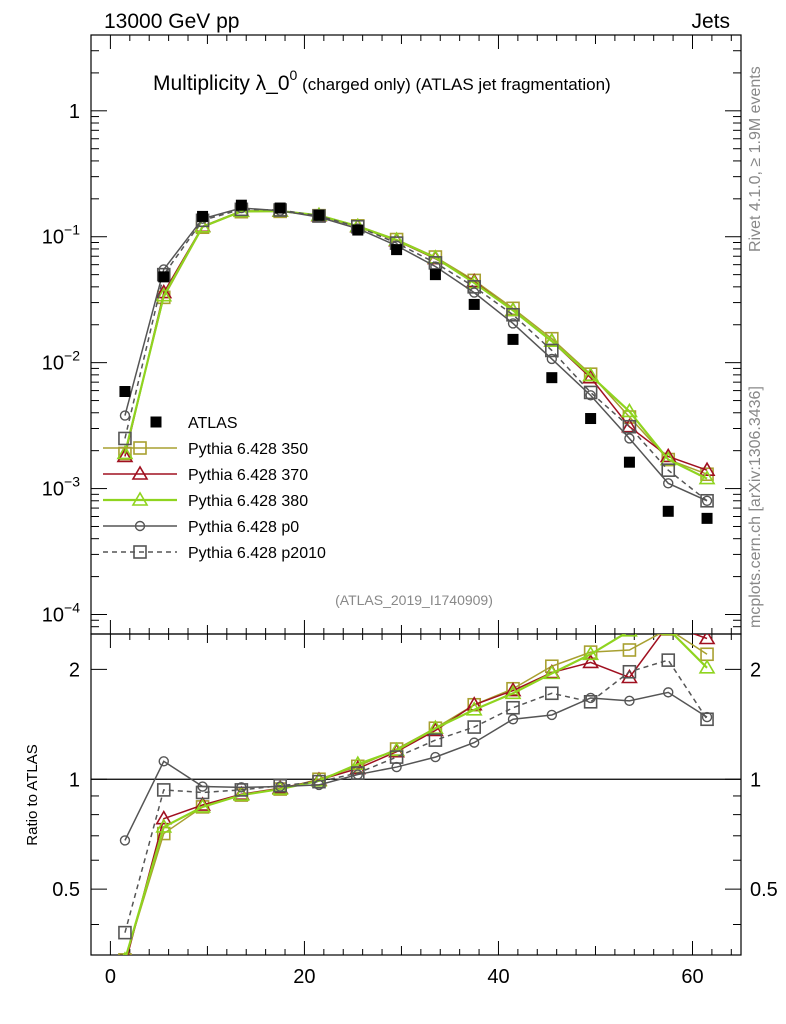 This screenshot has width=786, height=1024. Describe the element at coordinates (72, 230) in the screenshot. I see `y-tick-exp: −1` at that location.